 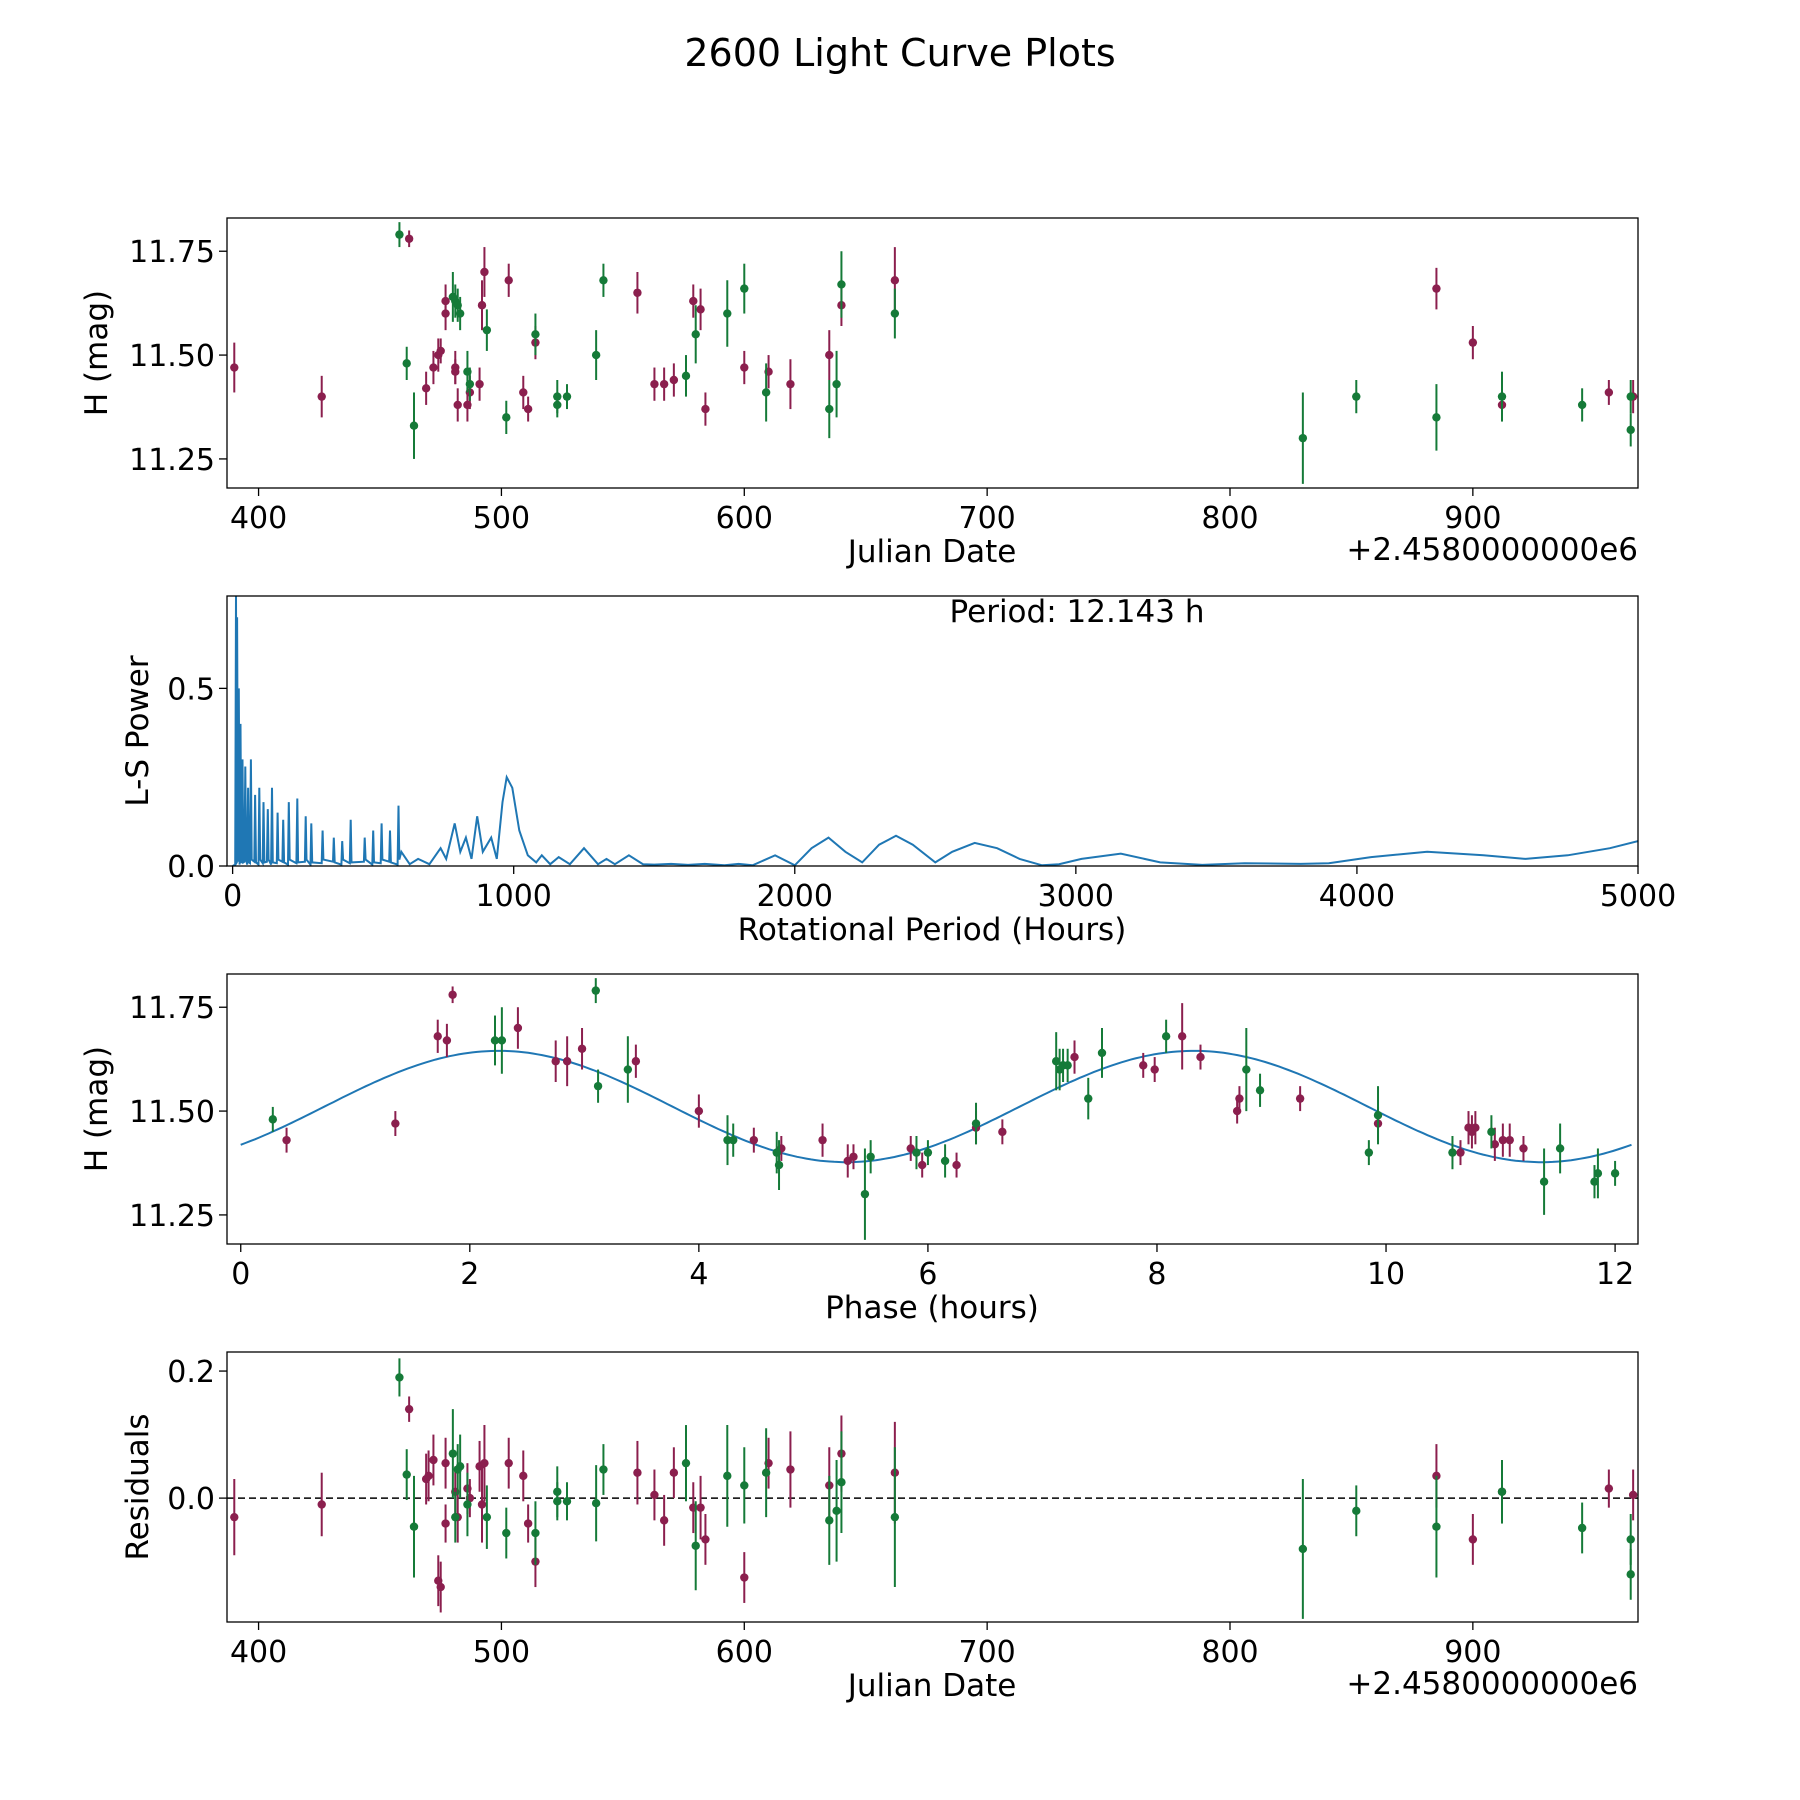 I want to click on lightcurve-ytick-label: 11.25, so click(x=172, y=460).